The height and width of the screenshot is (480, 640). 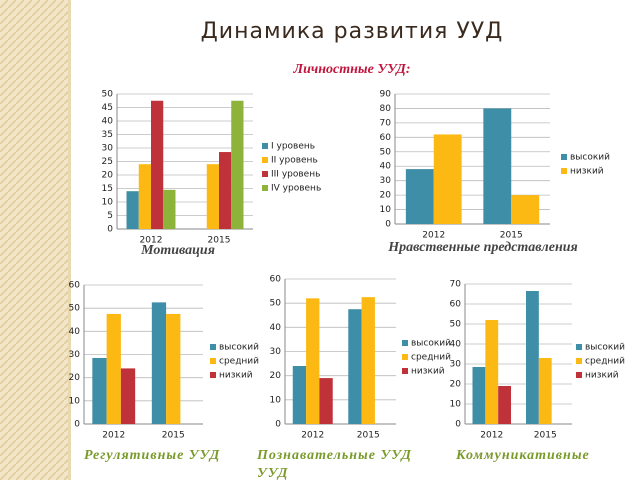 What do you see at coordinates (352, 31) in the screenshot?
I see `slide-title: Динамика развития УУД` at bounding box center [352, 31].